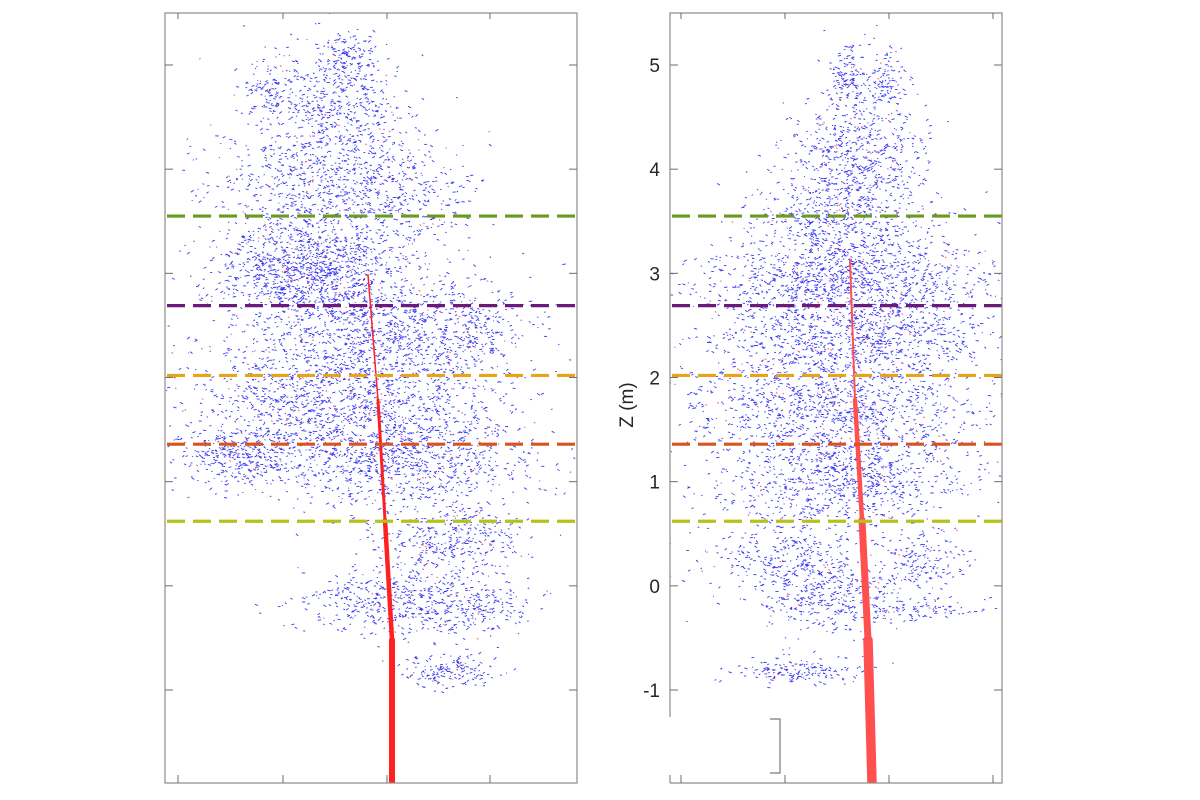 The image size is (1200, 800). Describe the element at coordinates (654, 170) in the screenshot. I see `y-tick-label: 4` at that location.